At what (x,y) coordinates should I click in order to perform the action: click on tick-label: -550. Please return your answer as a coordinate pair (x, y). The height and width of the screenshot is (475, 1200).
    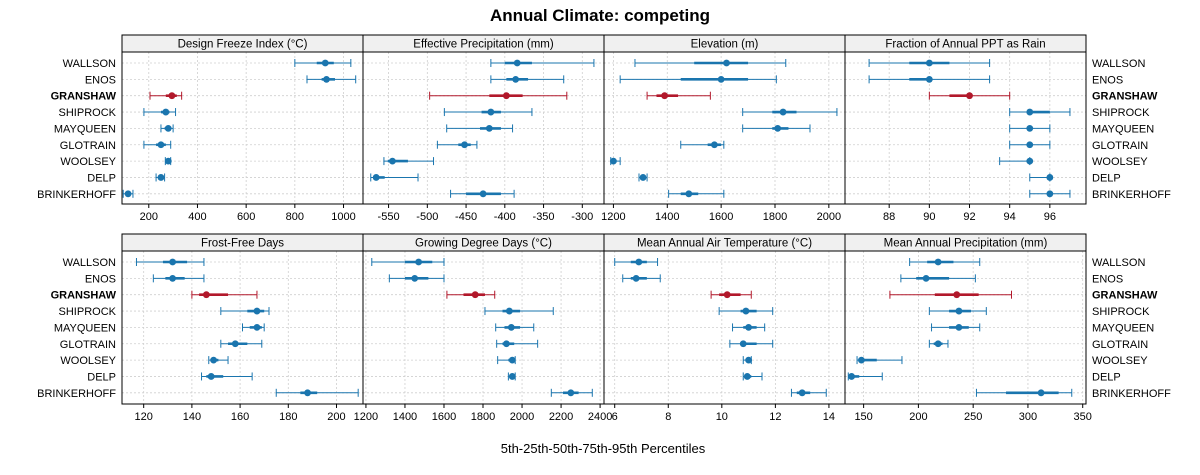
    Looking at the image, I should click on (389, 217).